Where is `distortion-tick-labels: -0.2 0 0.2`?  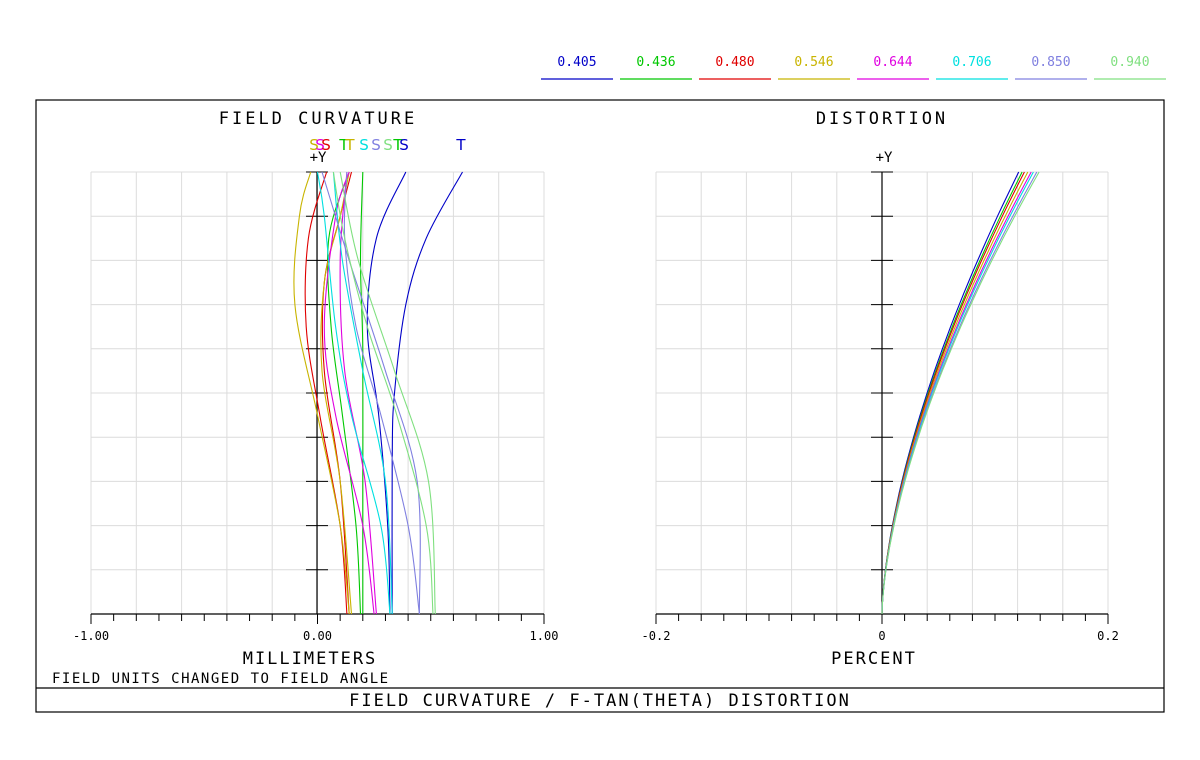 distortion-tick-labels: -0.2 0 0.2 is located at coordinates (880, 636).